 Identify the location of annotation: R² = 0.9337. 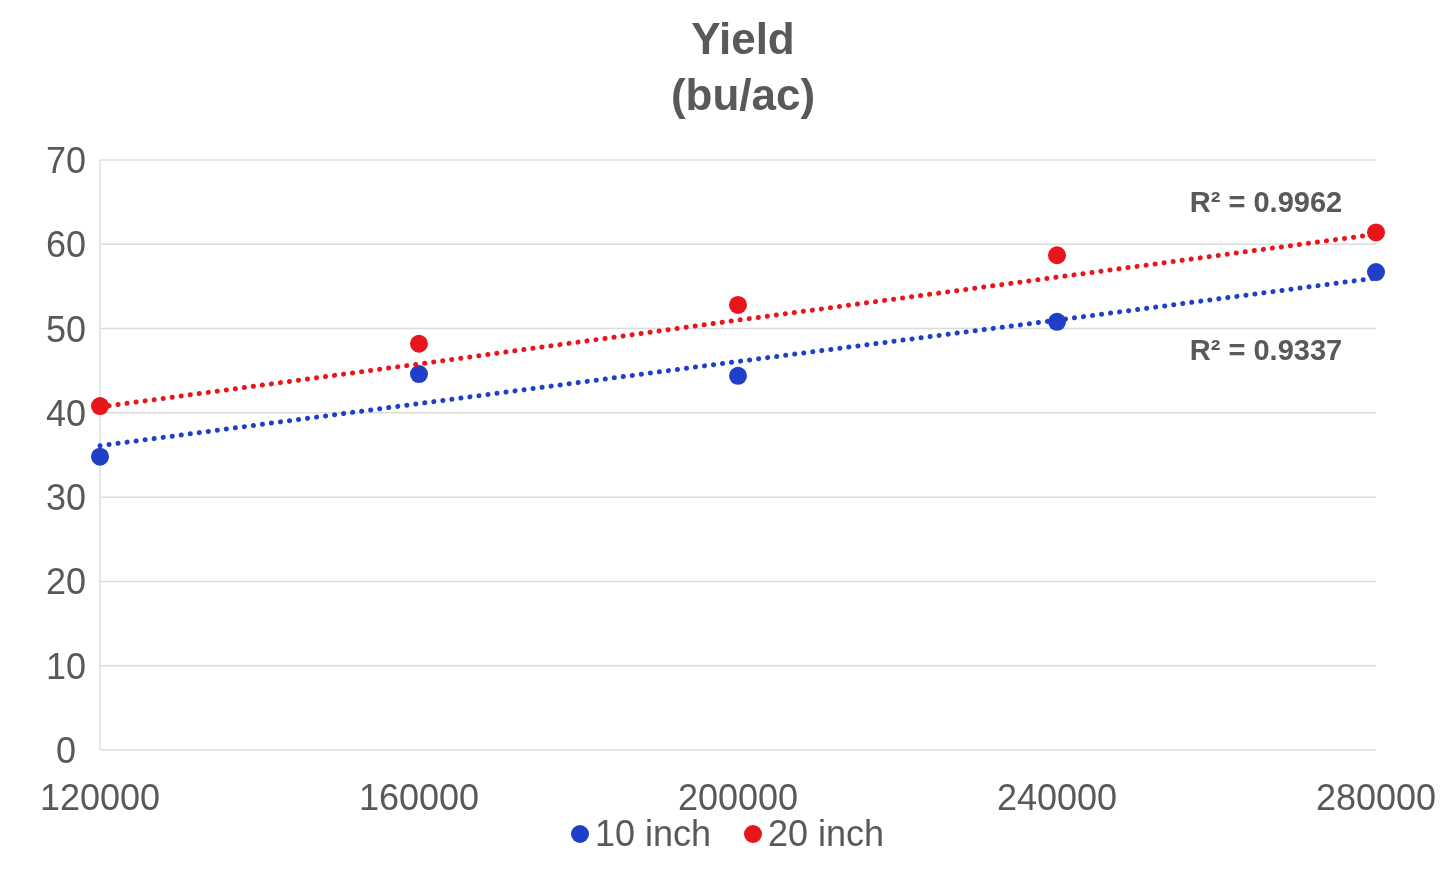
(1266, 350).